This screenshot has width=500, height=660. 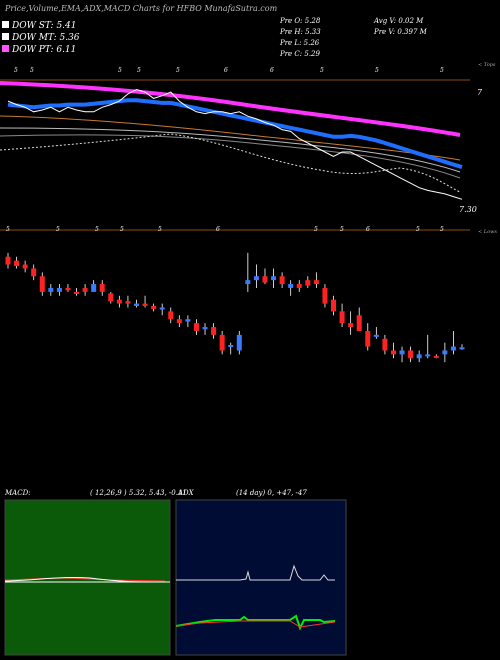 What do you see at coordinates (186, 493) in the screenshot?
I see `adx-label: ADX` at bounding box center [186, 493].